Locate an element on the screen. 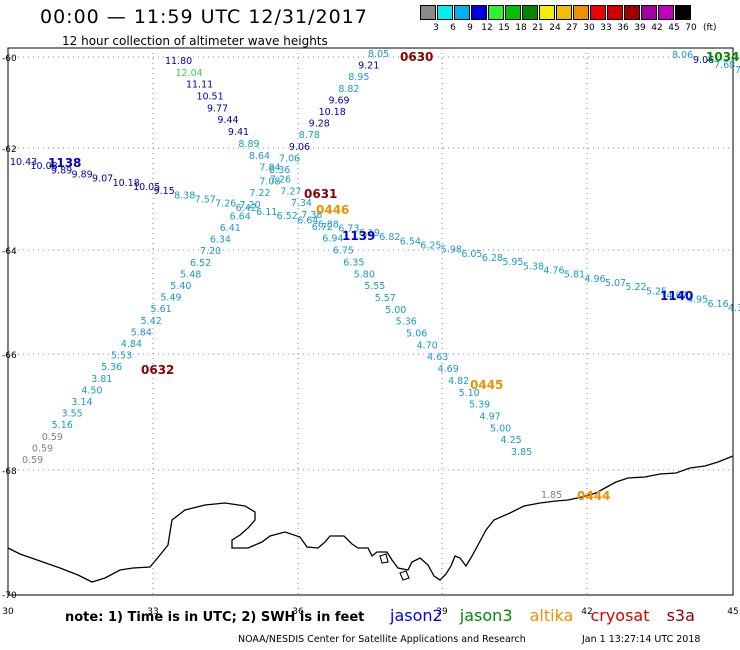 This screenshot has height=650, width=740. swh-value: 10.08 is located at coordinates (44, 166).